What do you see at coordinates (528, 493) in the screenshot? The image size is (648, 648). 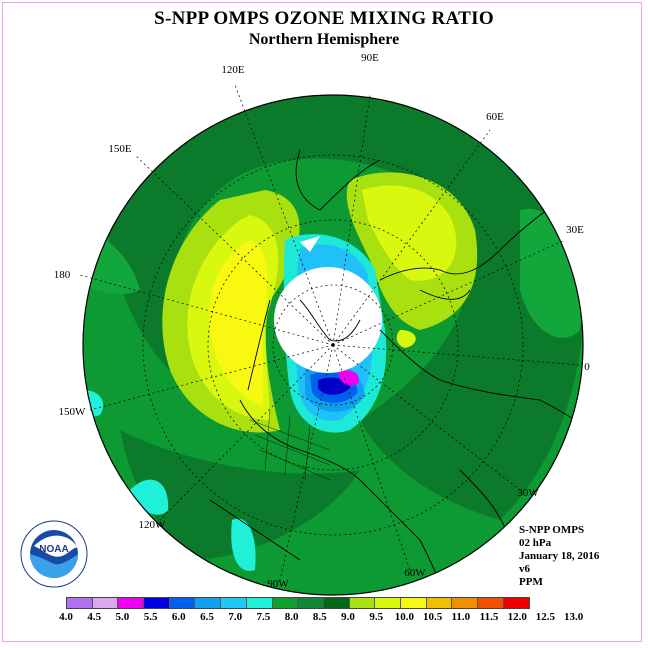 I see `lon-label-30w: 30W` at bounding box center [528, 493].